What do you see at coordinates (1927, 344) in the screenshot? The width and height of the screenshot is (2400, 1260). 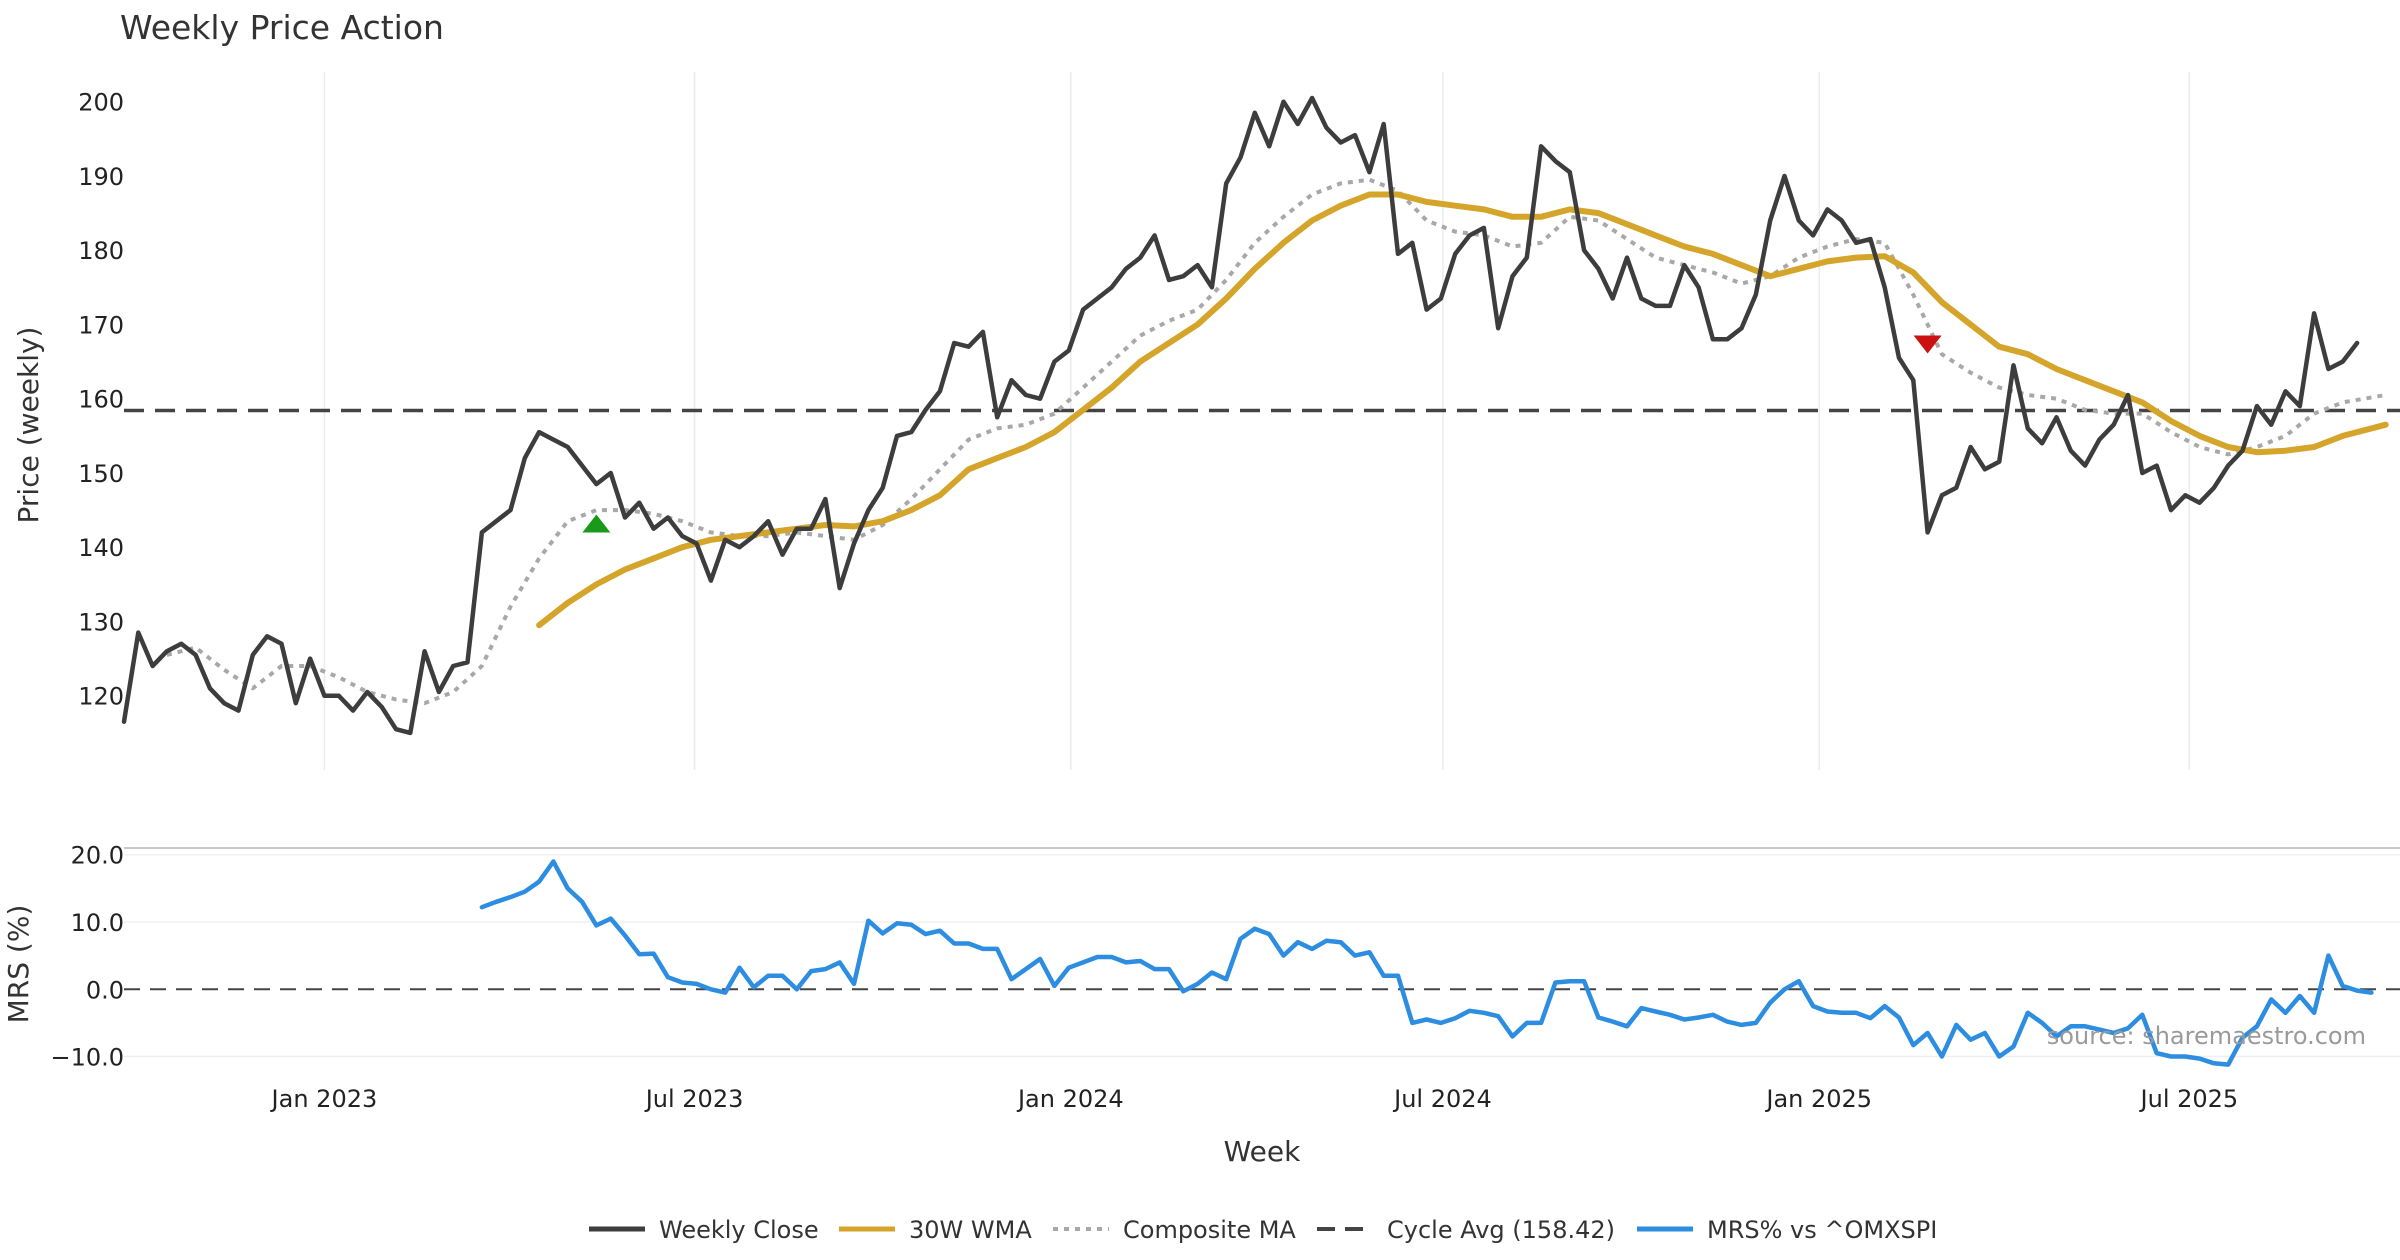 I see `sell-signal-marker` at bounding box center [1927, 344].